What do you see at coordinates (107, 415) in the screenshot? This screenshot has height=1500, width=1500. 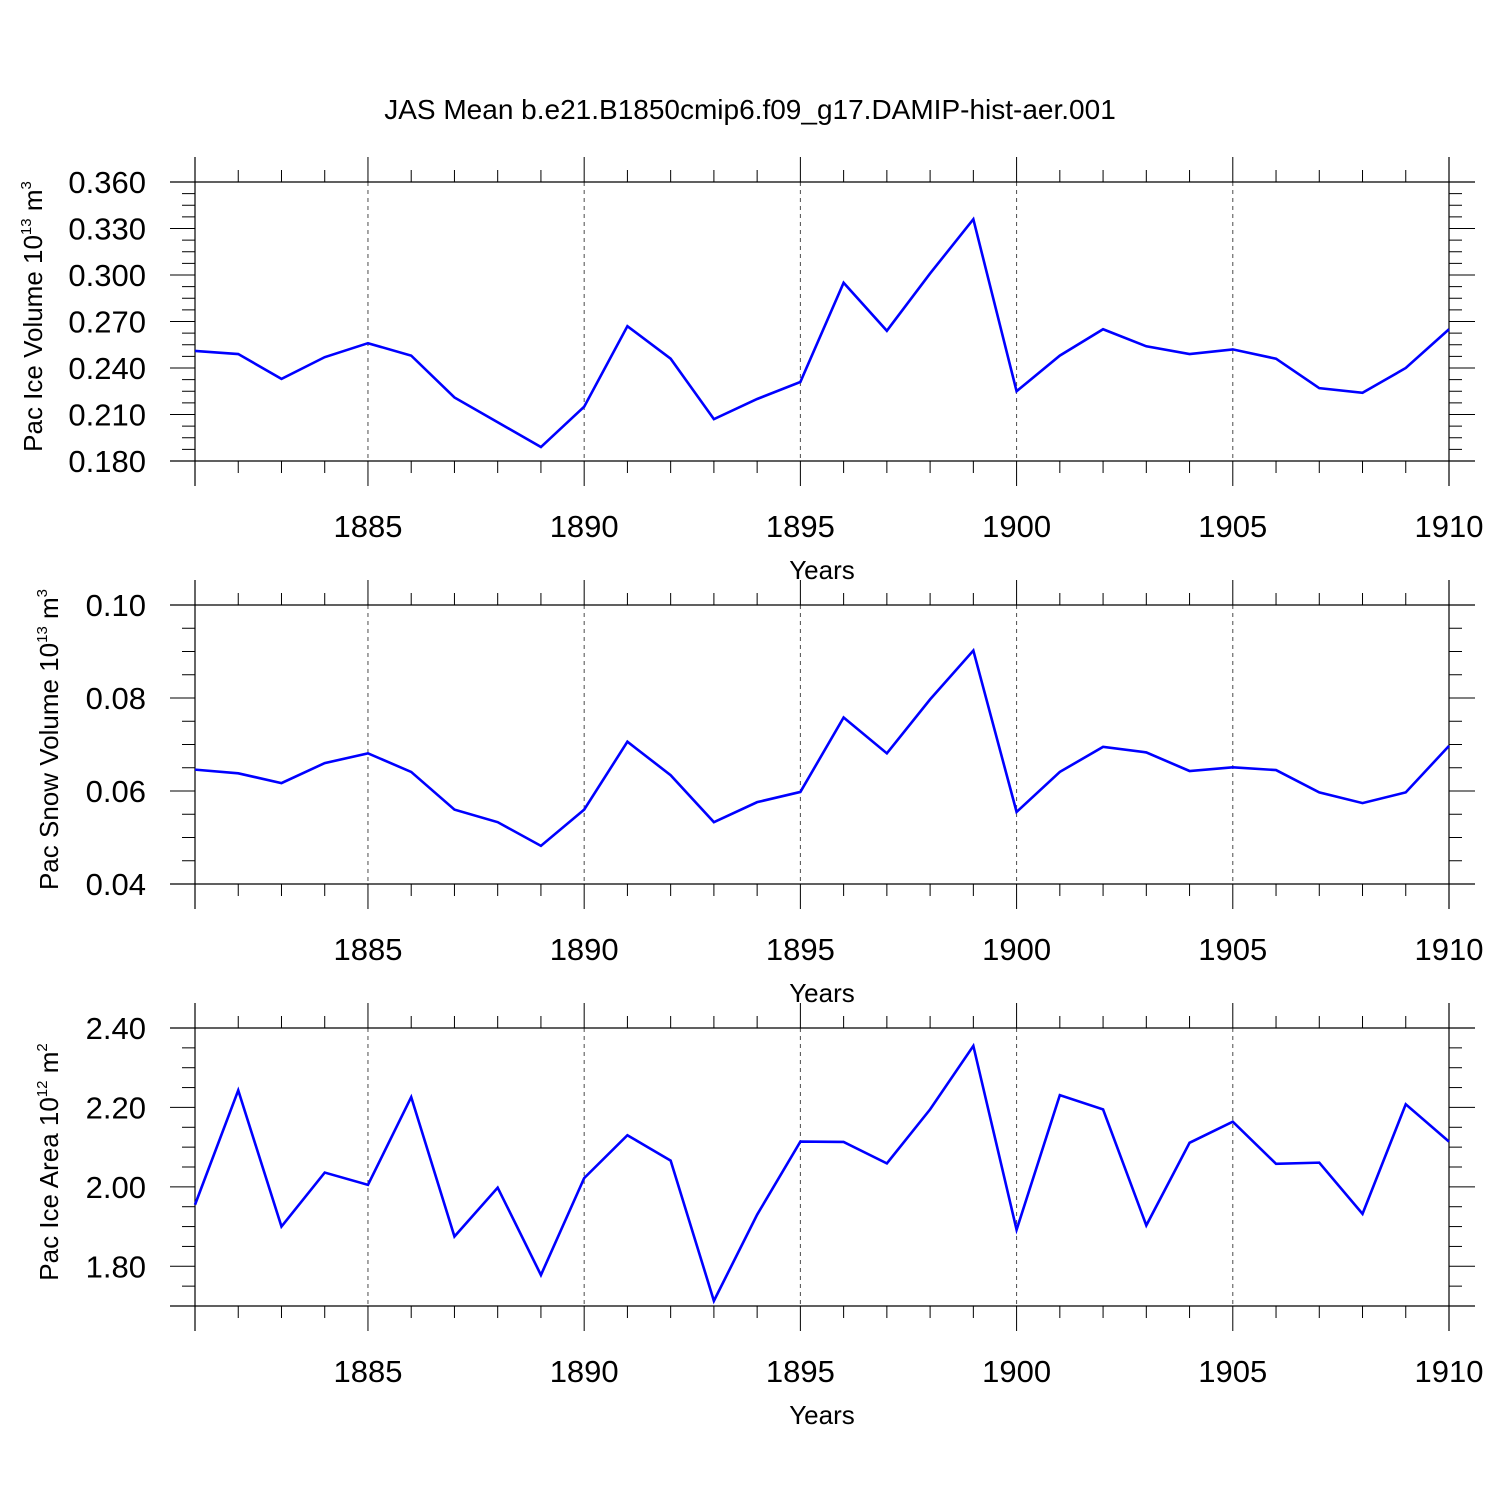 I see `y-tick-label: 0.210` at bounding box center [107, 415].